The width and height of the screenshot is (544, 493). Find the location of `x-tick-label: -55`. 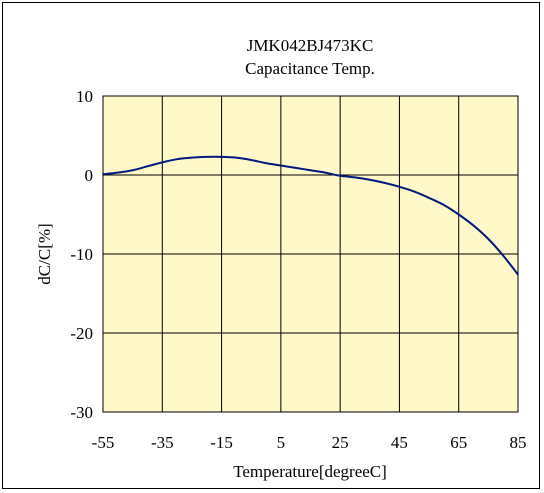

x-tick-label: -55 is located at coordinates (103, 442).